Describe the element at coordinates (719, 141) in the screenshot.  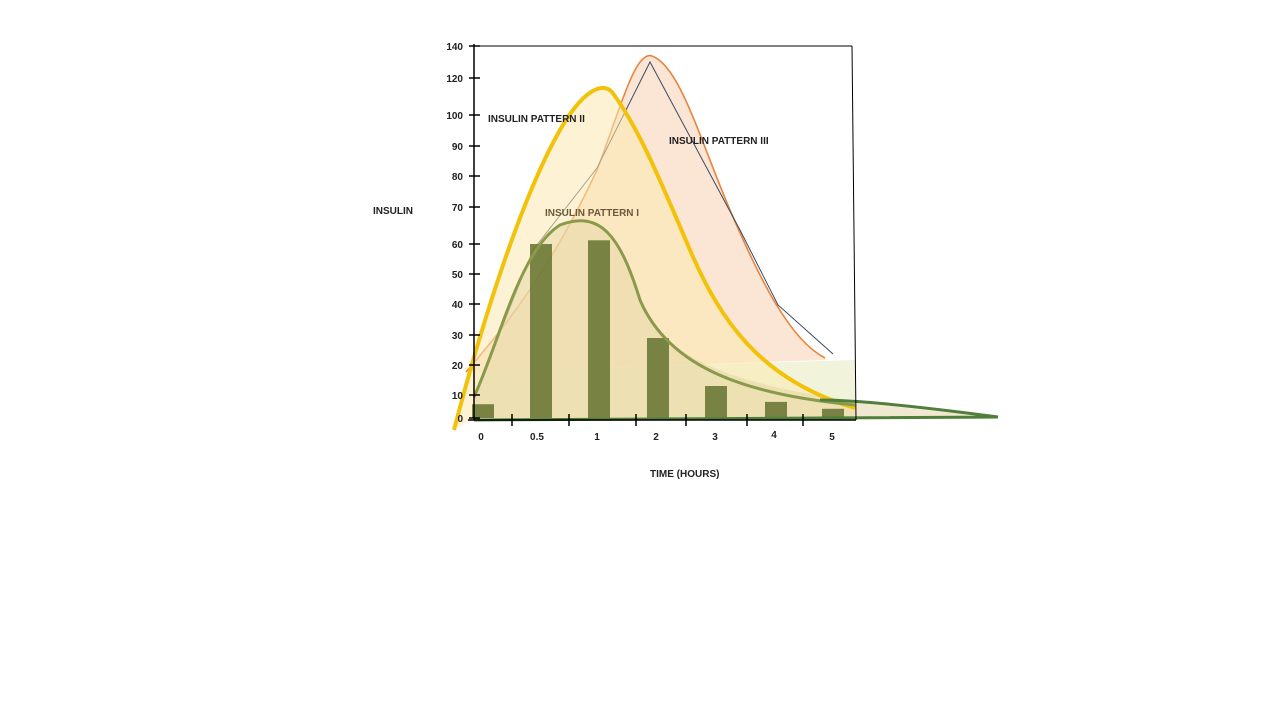
I see `pattern-iii-label: INSULIN PATTERN III` at that location.